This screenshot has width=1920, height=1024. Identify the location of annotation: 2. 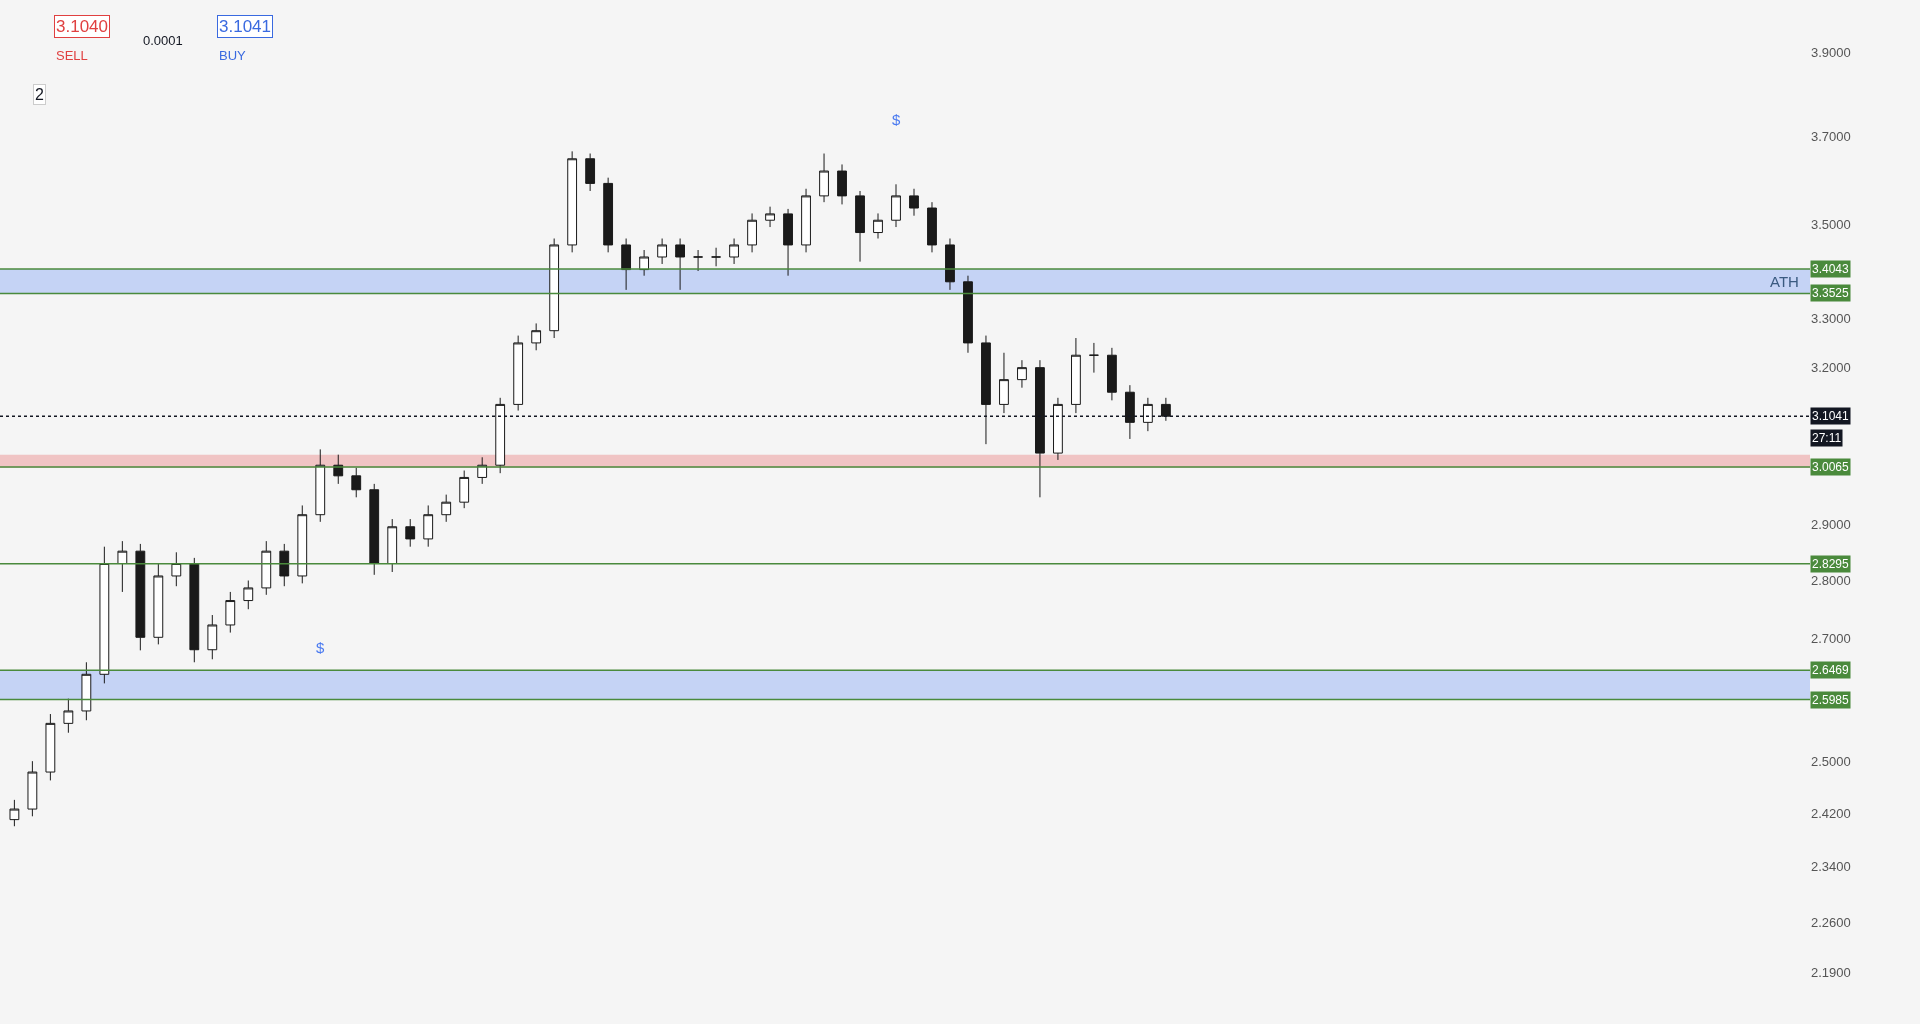
(39, 94).